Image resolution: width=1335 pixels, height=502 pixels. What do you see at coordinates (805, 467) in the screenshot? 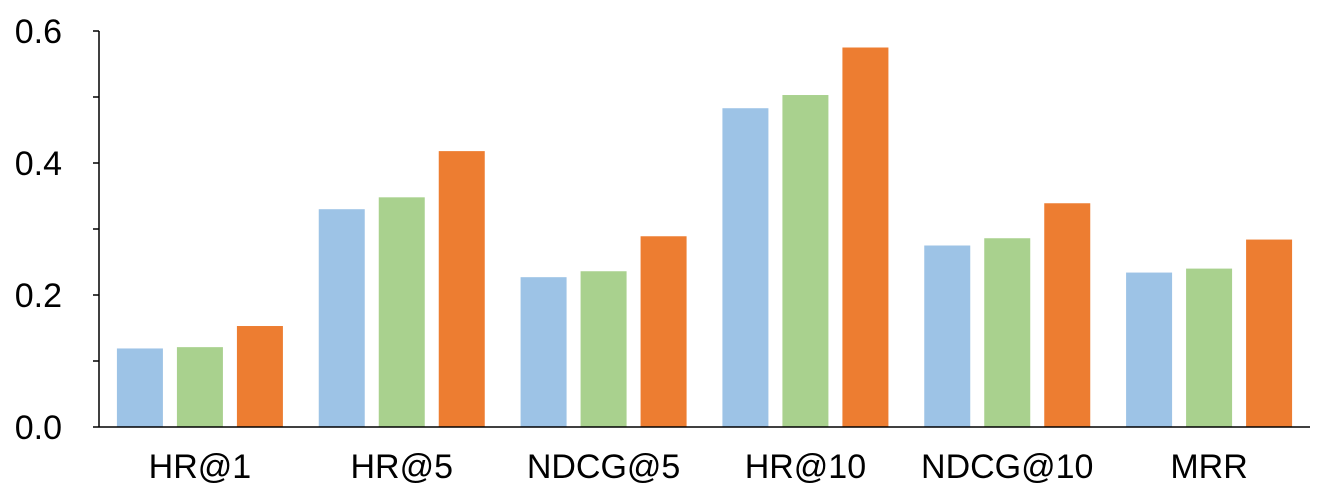
I see `x-tick-label: HR@10` at bounding box center [805, 467].